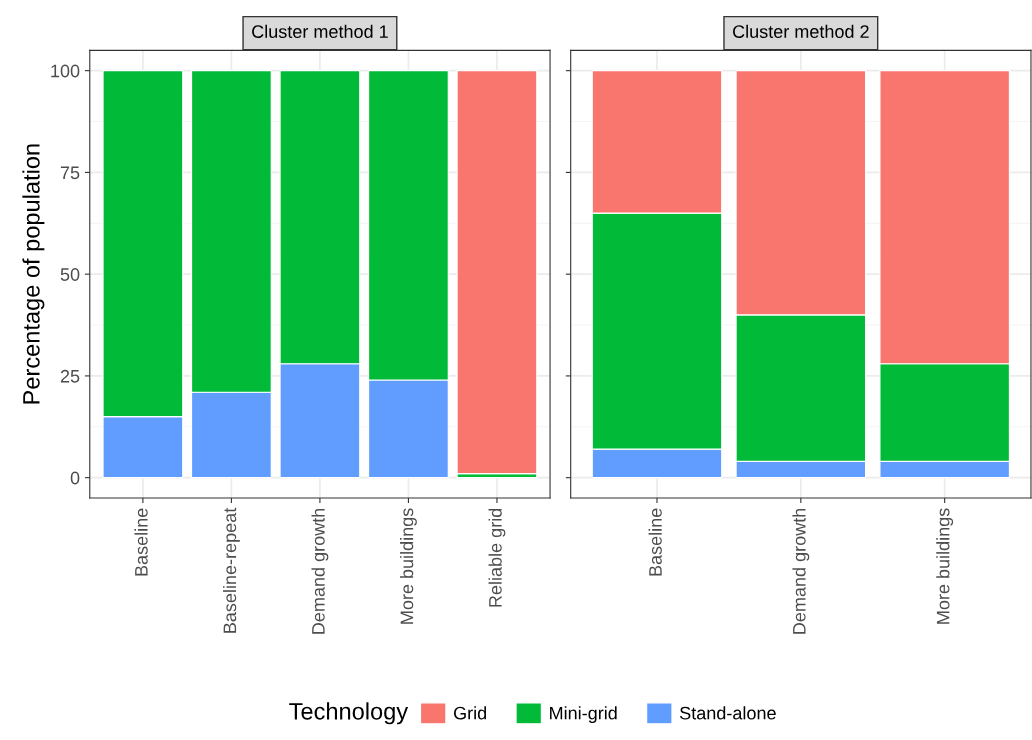  Describe the element at coordinates (320, 31) in the screenshot. I see `chart-title: Cluster method 1` at that location.